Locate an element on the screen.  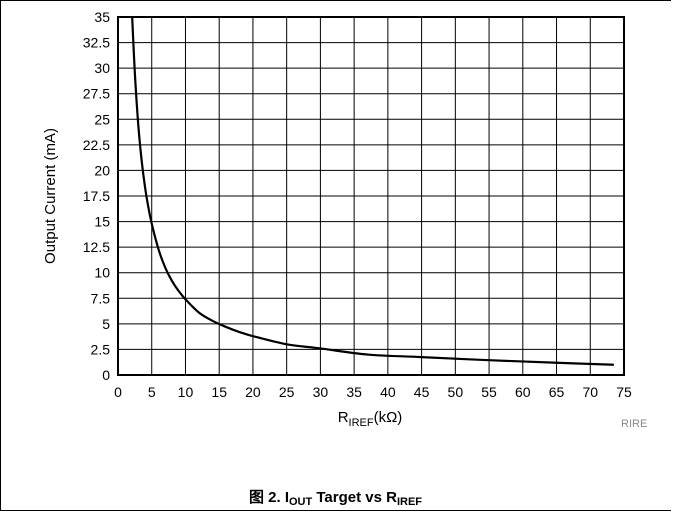
x-tick-label: 50 is located at coordinates (456, 392).